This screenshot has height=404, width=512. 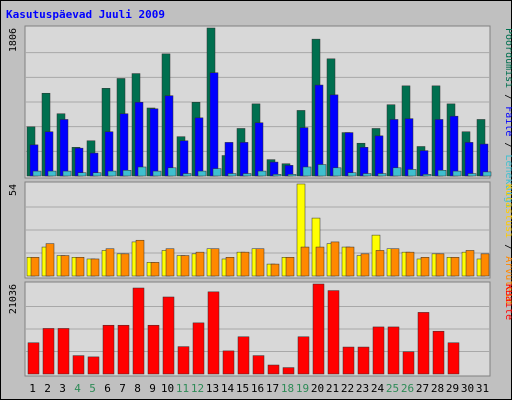 I want to click on chart-title: Kasutuspäevad Juuli 2009, so click(x=85, y=14).